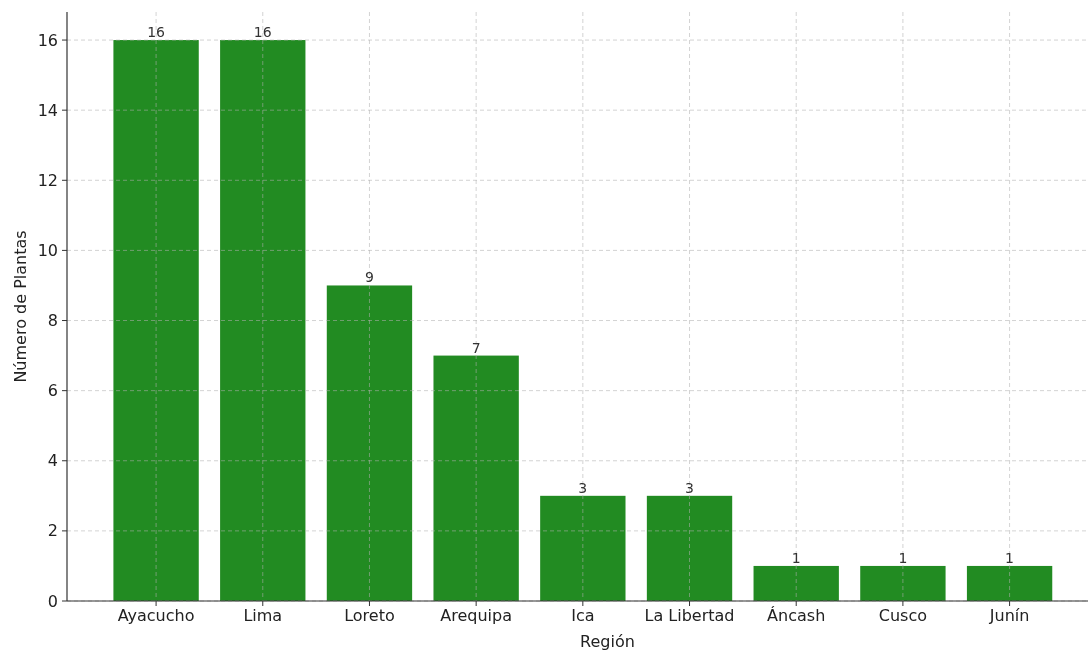  I want to click on y-axis-title: Número de Plantas, so click(20, 306).